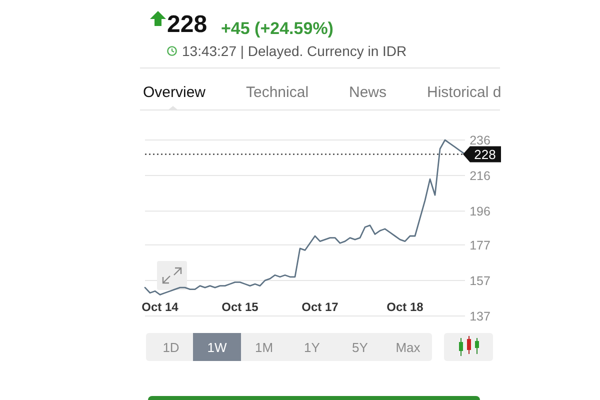 The height and width of the screenshot is (400, 600). I want to click on text: 1W, so click(217, 347).